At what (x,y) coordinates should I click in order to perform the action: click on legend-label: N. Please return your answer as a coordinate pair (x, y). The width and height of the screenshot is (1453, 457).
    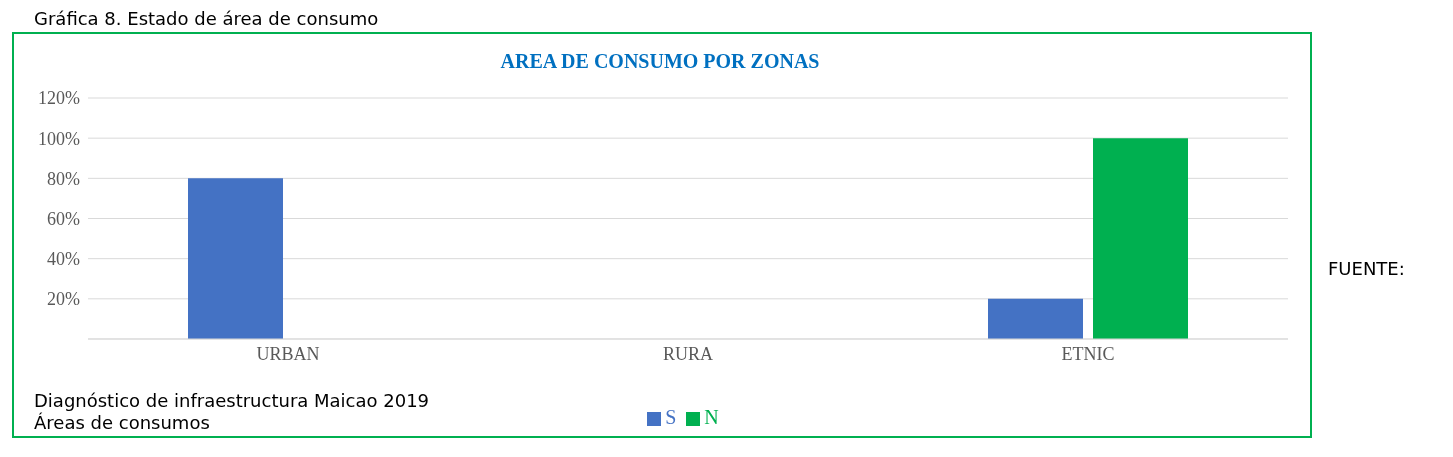
    Looking at the image, I should click on (711, 417).